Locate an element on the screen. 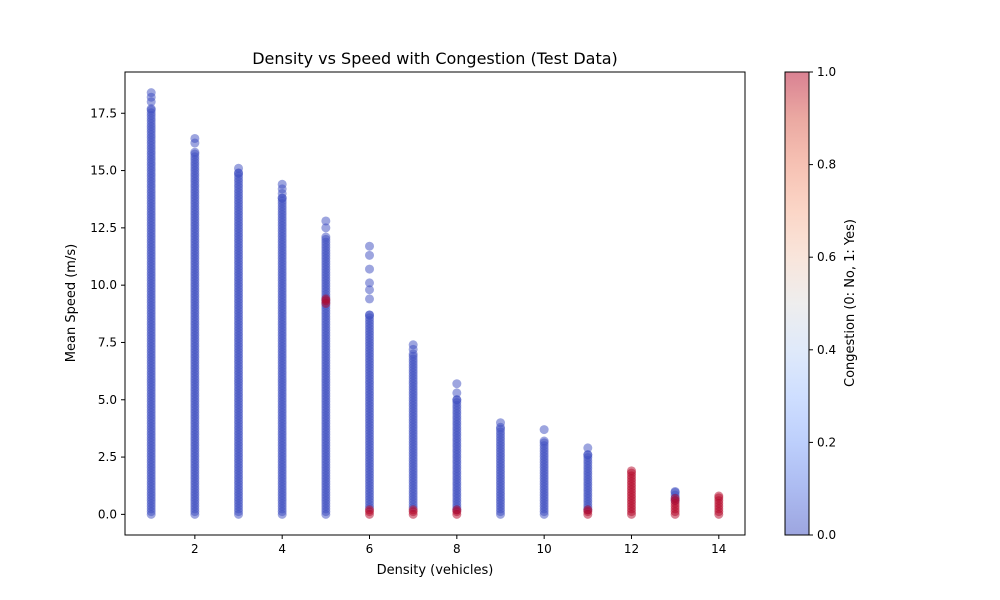 Image resolution: width=1000 pixels, height=600 pixels. x-axis: 2 4 6 8 10 12 14 is located at coordinates (458, 545).